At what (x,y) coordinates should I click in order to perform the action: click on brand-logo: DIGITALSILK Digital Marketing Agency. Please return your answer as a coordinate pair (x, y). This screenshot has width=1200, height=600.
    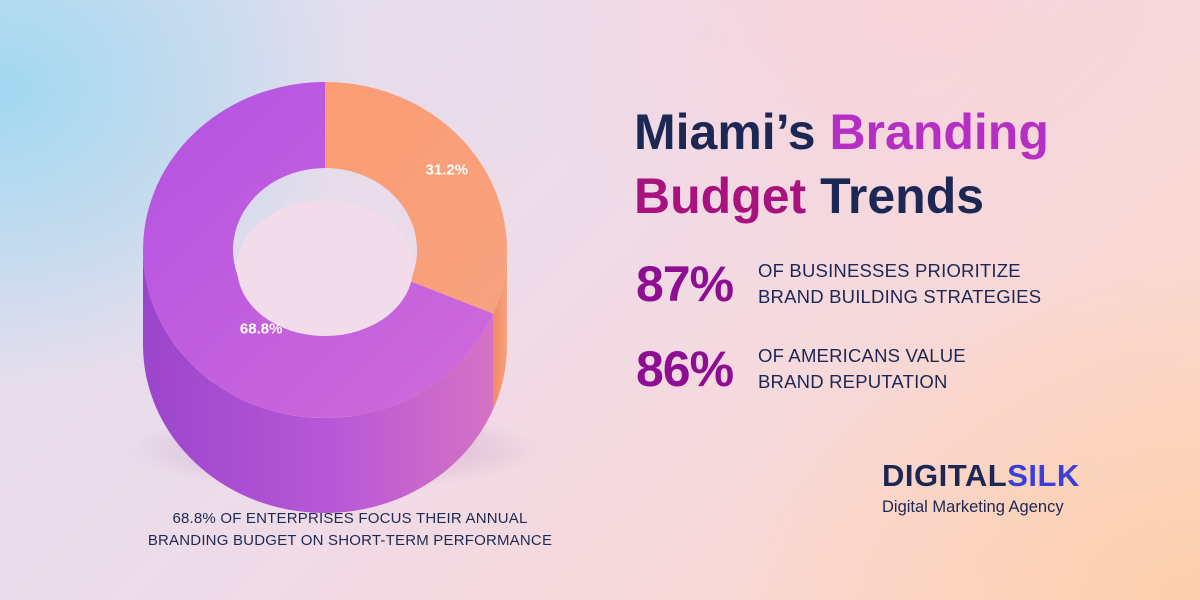
    Looking at the image, I should click on (981, 487).